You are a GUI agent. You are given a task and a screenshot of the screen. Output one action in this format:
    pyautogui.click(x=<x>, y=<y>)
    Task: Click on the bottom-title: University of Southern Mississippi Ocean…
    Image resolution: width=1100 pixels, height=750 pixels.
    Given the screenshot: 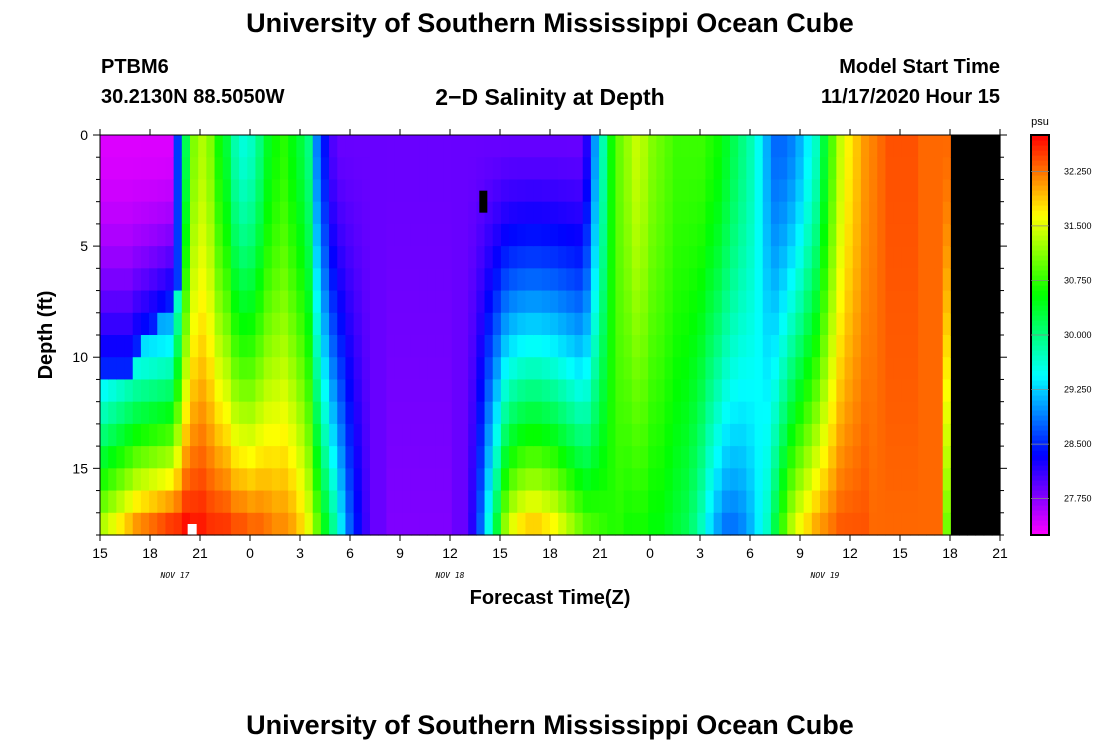 What is the action you would take?
    pyautogui.click(x=550, y=725)
    